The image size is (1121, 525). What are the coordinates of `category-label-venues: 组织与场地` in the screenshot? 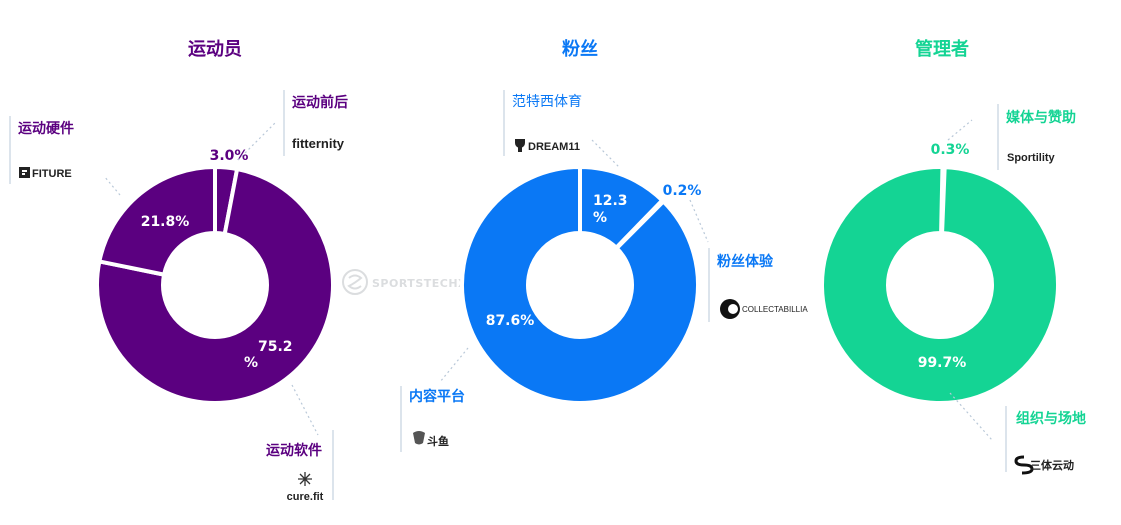 It's located at (1051, 418).